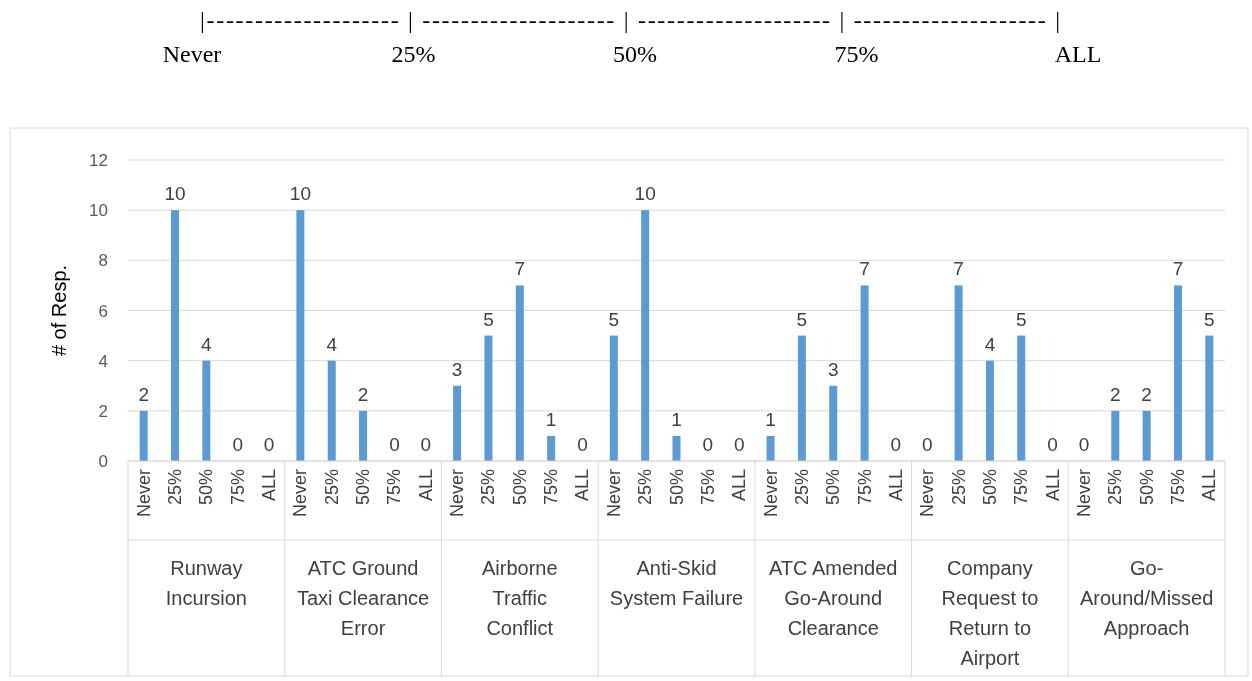  What do you see at coordinates (103, 411) in the screenshot?
I see `y-tick-label: 2` at bounding box center [103, 411].